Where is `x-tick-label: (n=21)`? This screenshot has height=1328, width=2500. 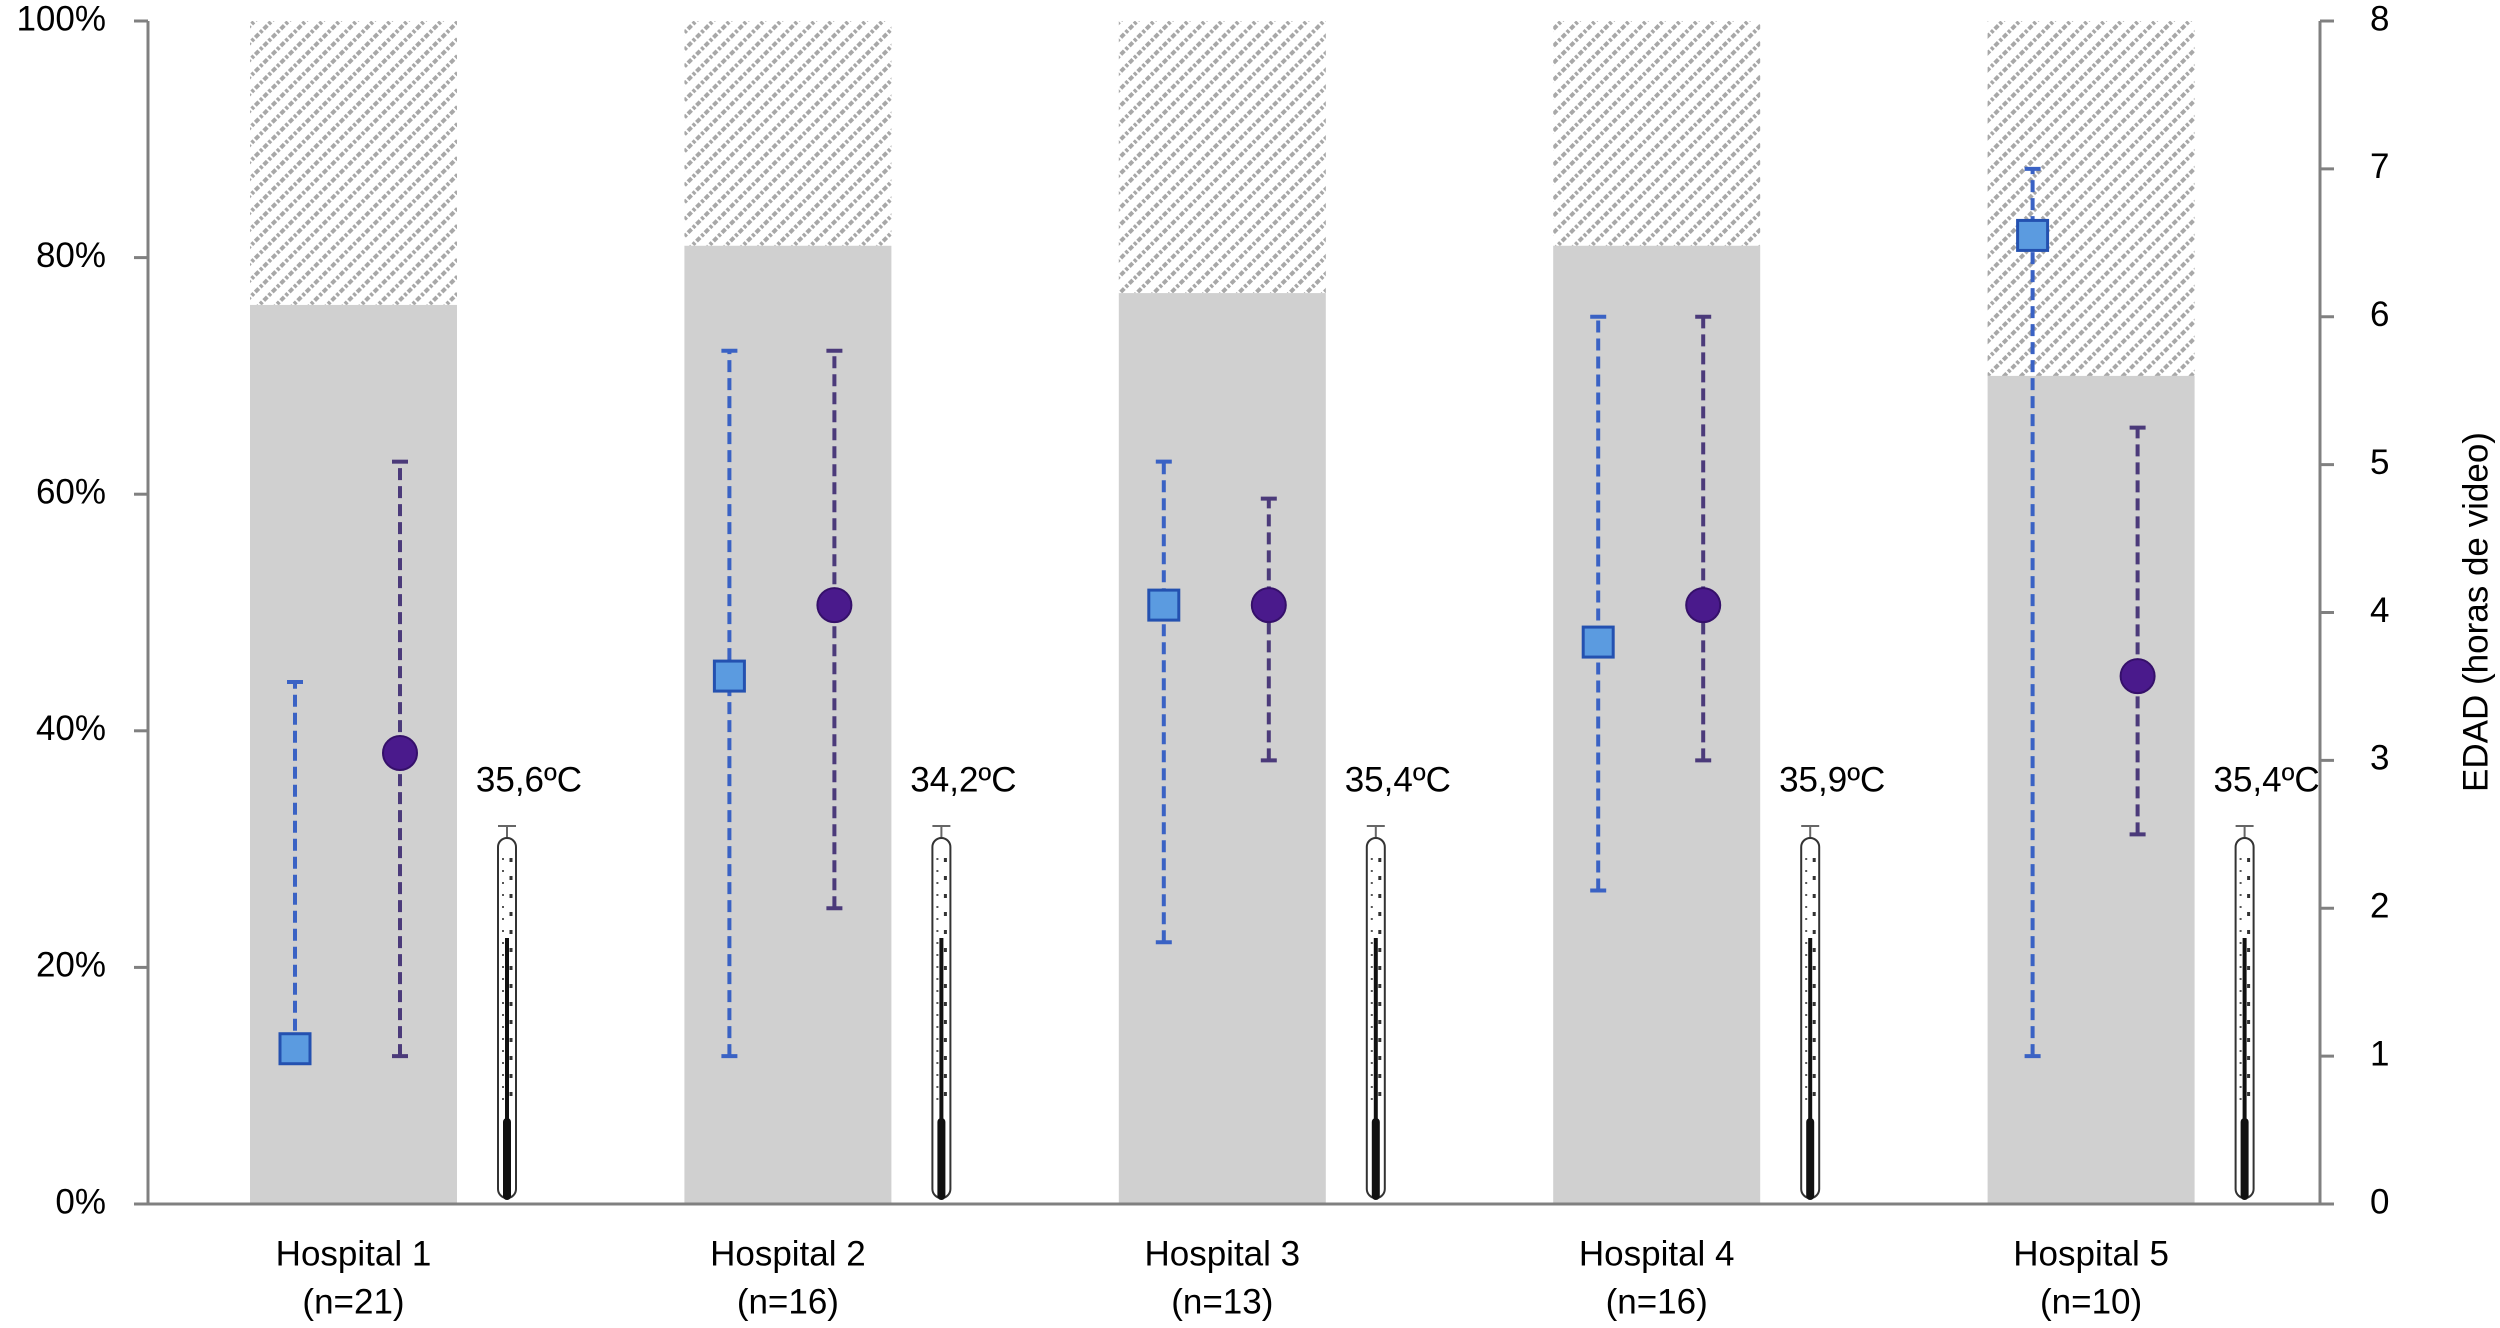
x-tick-label: (n=21) is located at coordinates (353, 1301).